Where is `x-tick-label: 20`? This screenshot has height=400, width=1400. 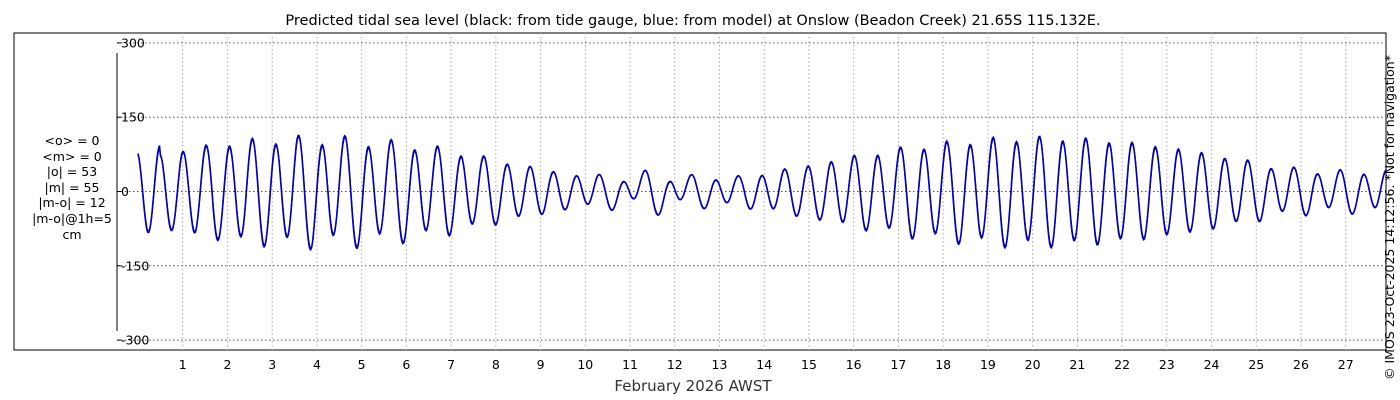 x-tick-label: 20 is located at coordinates (1033, 364).